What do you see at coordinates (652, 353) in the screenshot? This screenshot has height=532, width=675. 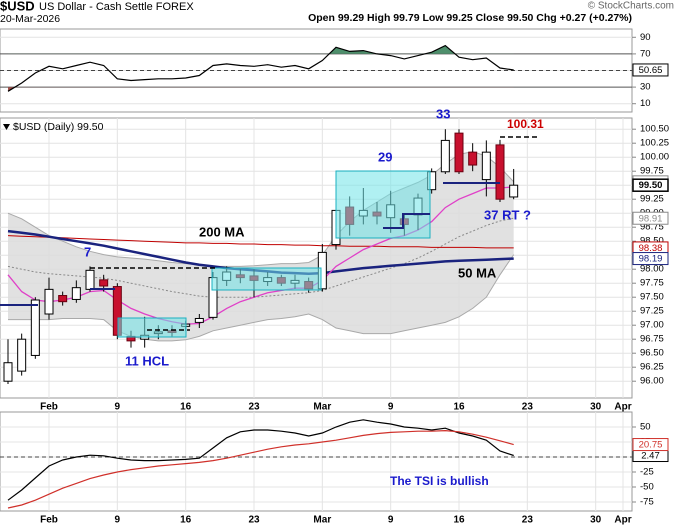 I see `y-tick-label: 96.50` at bounding box center [652, 353].